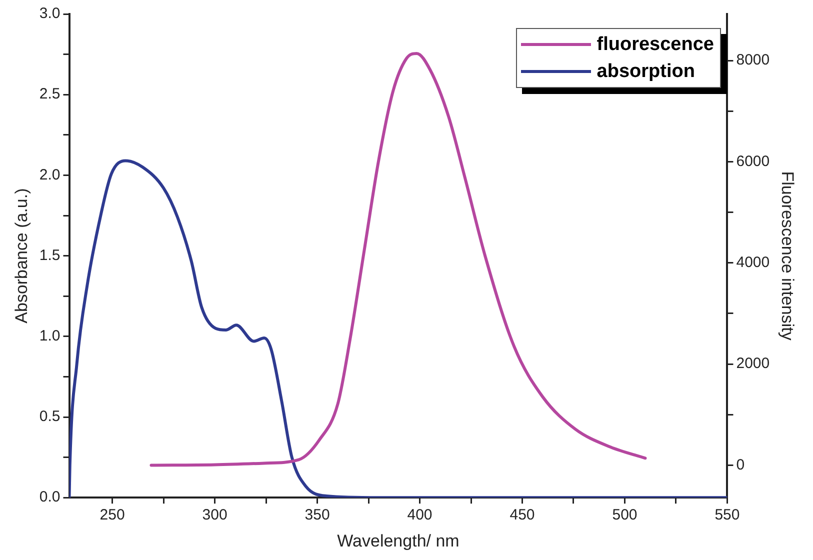  What do you see at coordinates (645, 72) in the screenshot?
I see `legend-label: absorption` at bounding box center [645, 72].